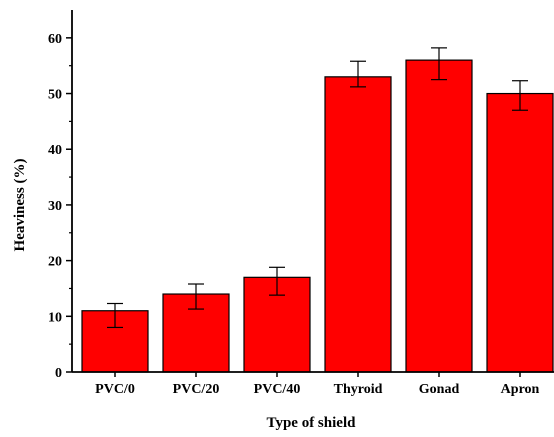  What do you see at coordinates (358, 389) in the screenshot?
I see `x-tick-label: Thyroid` at bounding box center [358, 389].